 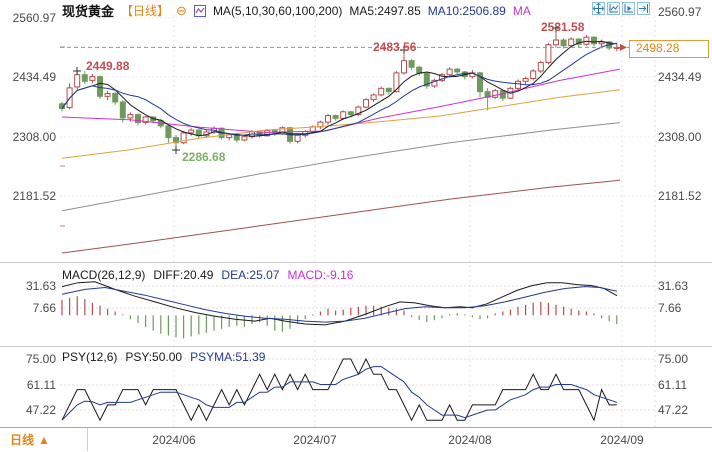 I want to click on macd-hist-value: MACD:-9.16, so click(x=320, y=275).